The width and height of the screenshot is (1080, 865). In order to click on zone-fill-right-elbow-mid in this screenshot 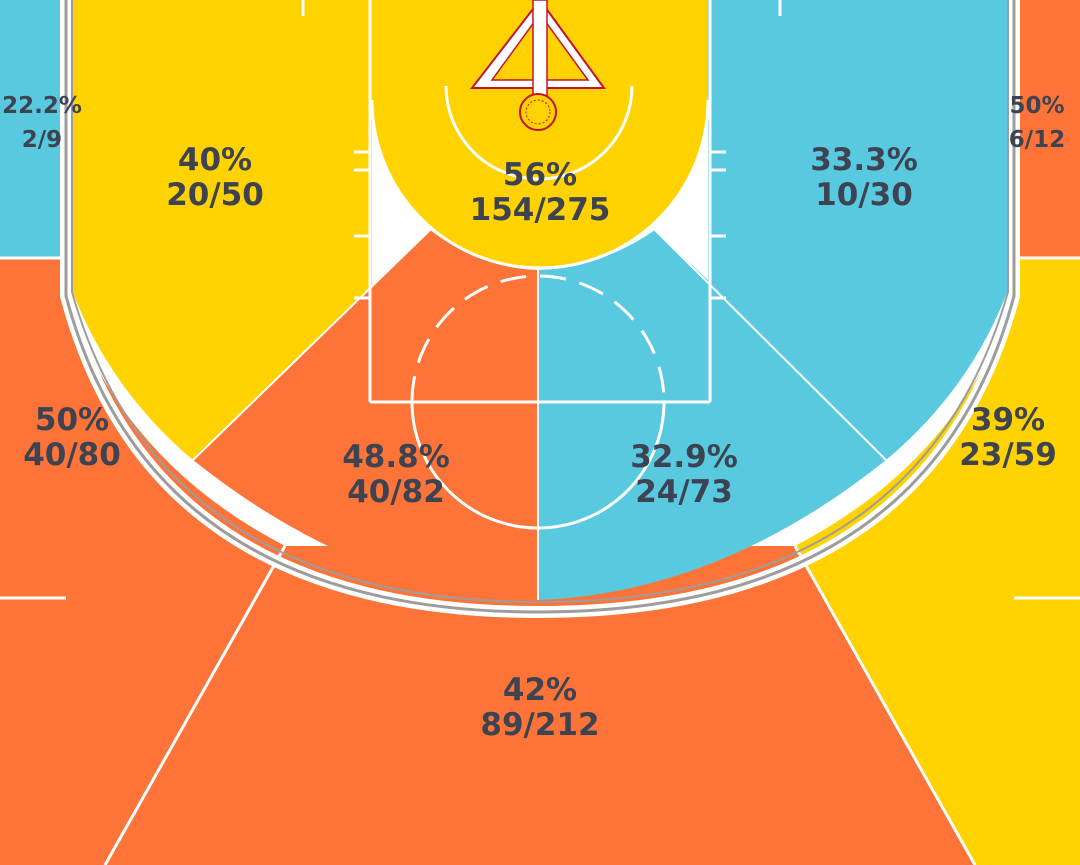, I will do `click(712, 415)`.